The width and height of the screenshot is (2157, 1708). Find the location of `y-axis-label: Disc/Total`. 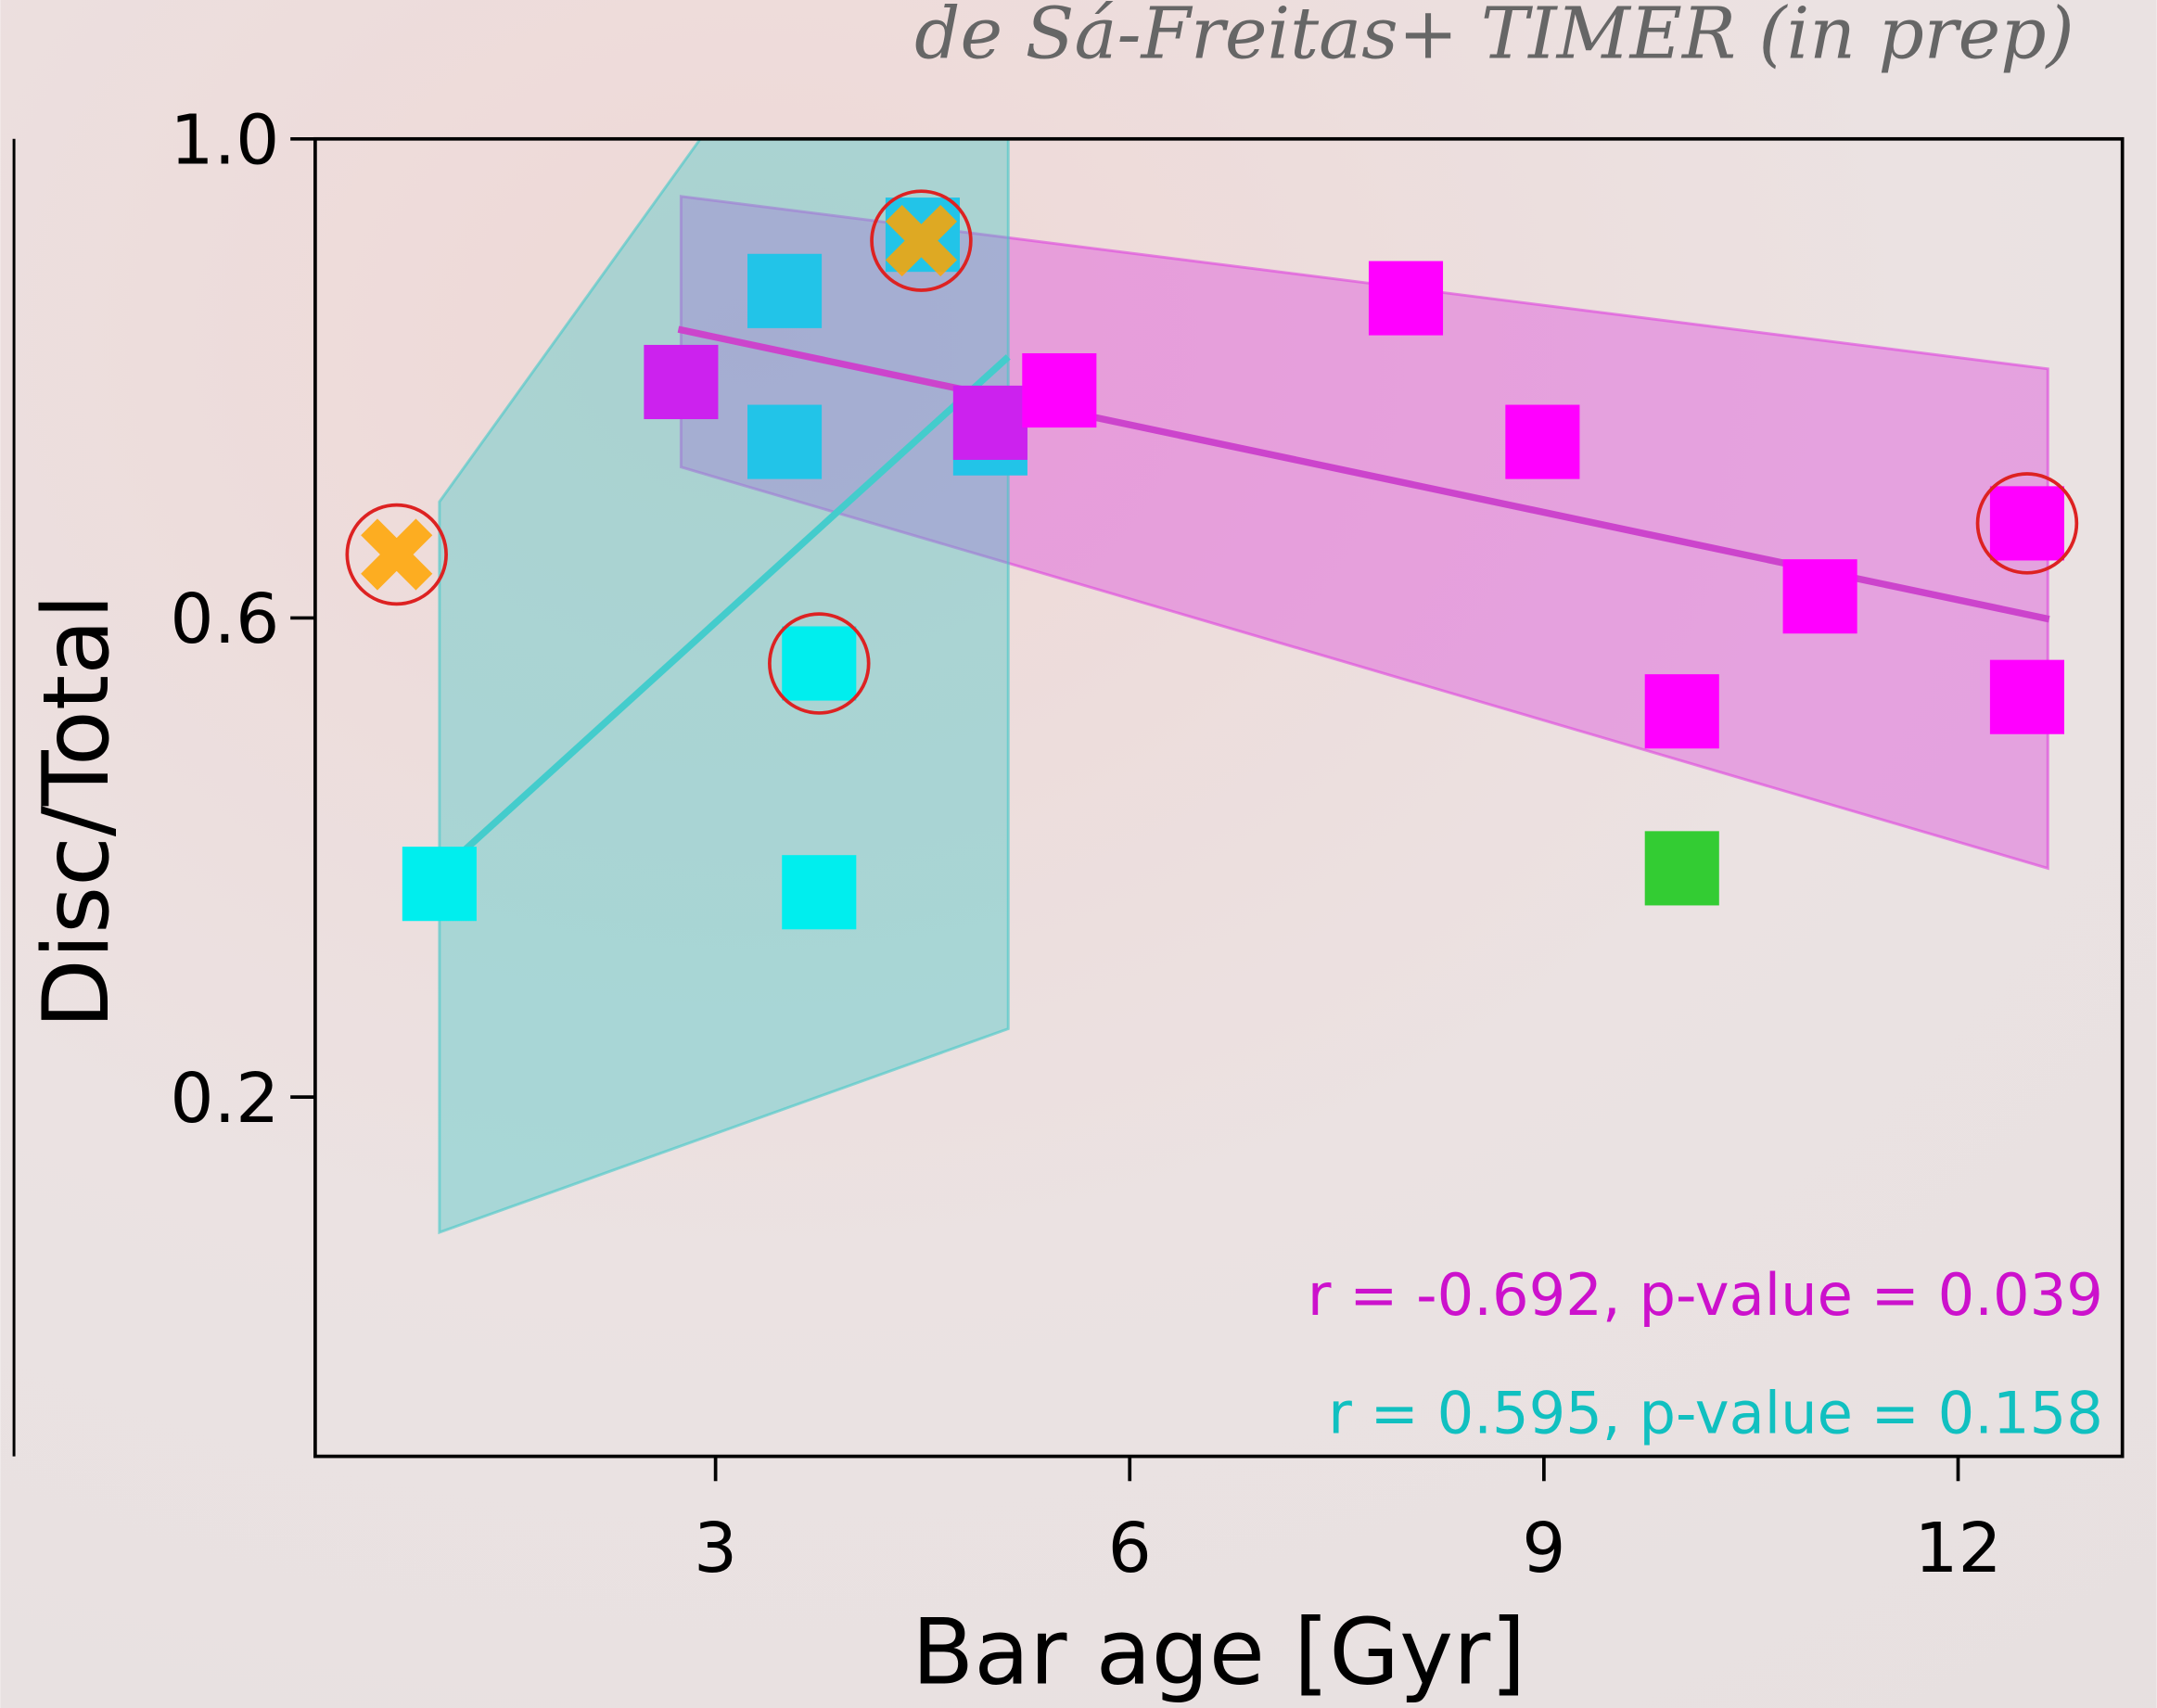

y-axis-label: Disc/Total is located at coordinates (77, 811).